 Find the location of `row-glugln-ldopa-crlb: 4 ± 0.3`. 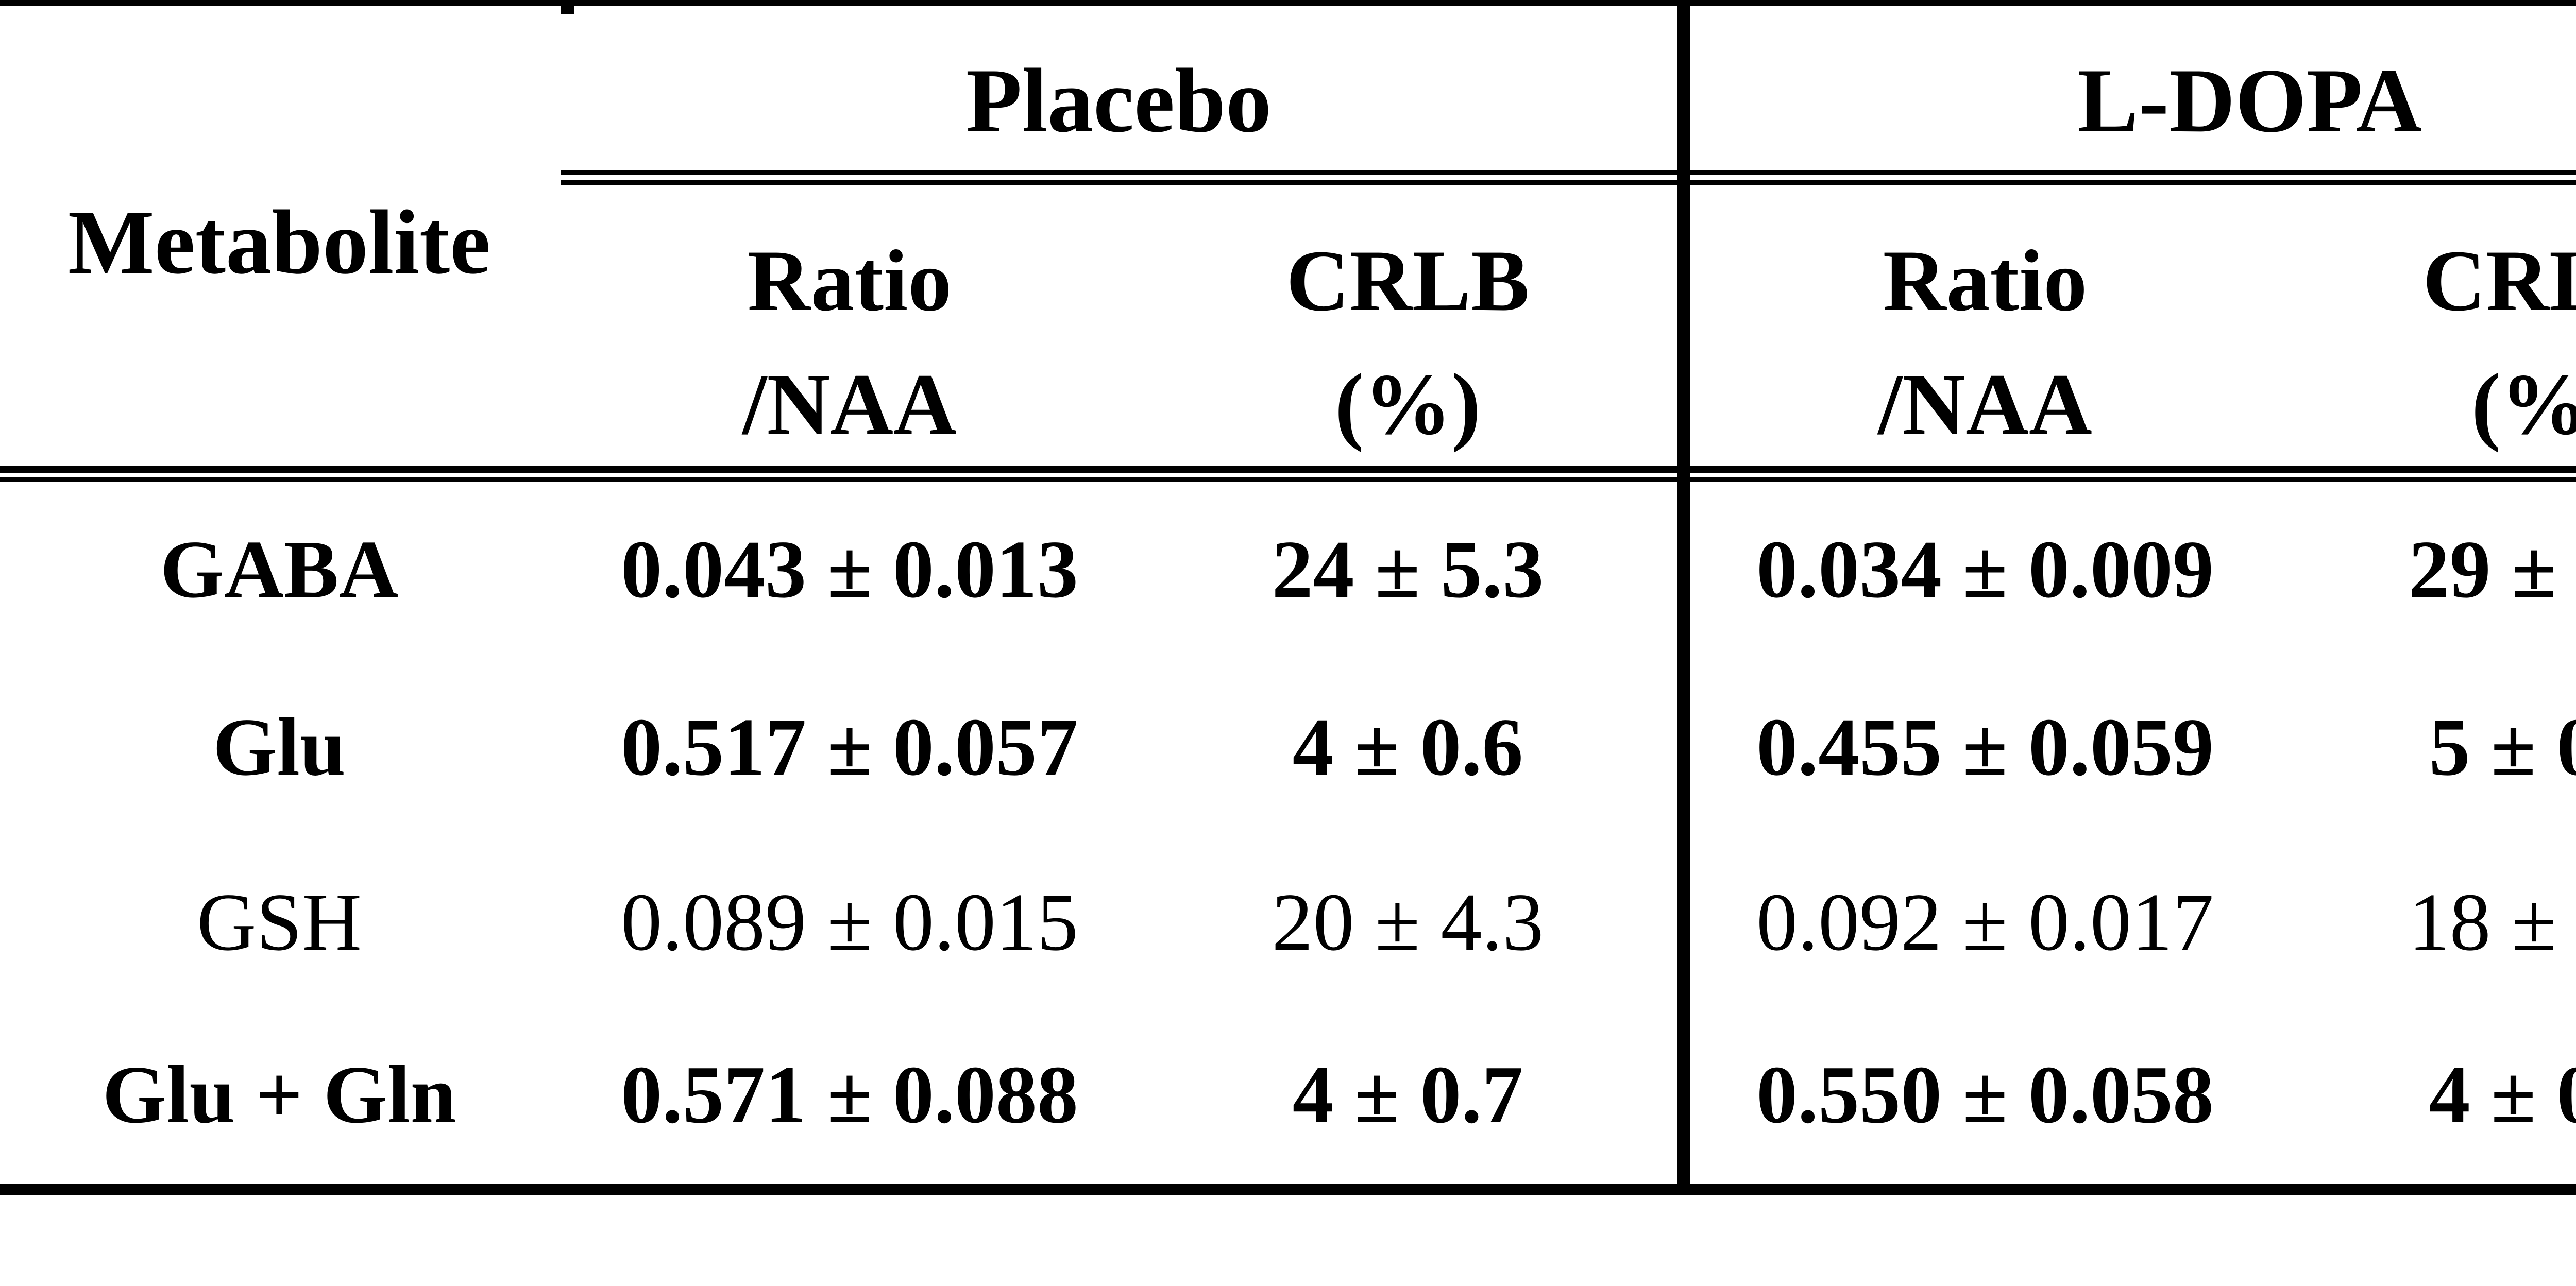

row-glugln-ldopa-crlb: 4 ± 0.3 is located at coordinates (2502, 1094).